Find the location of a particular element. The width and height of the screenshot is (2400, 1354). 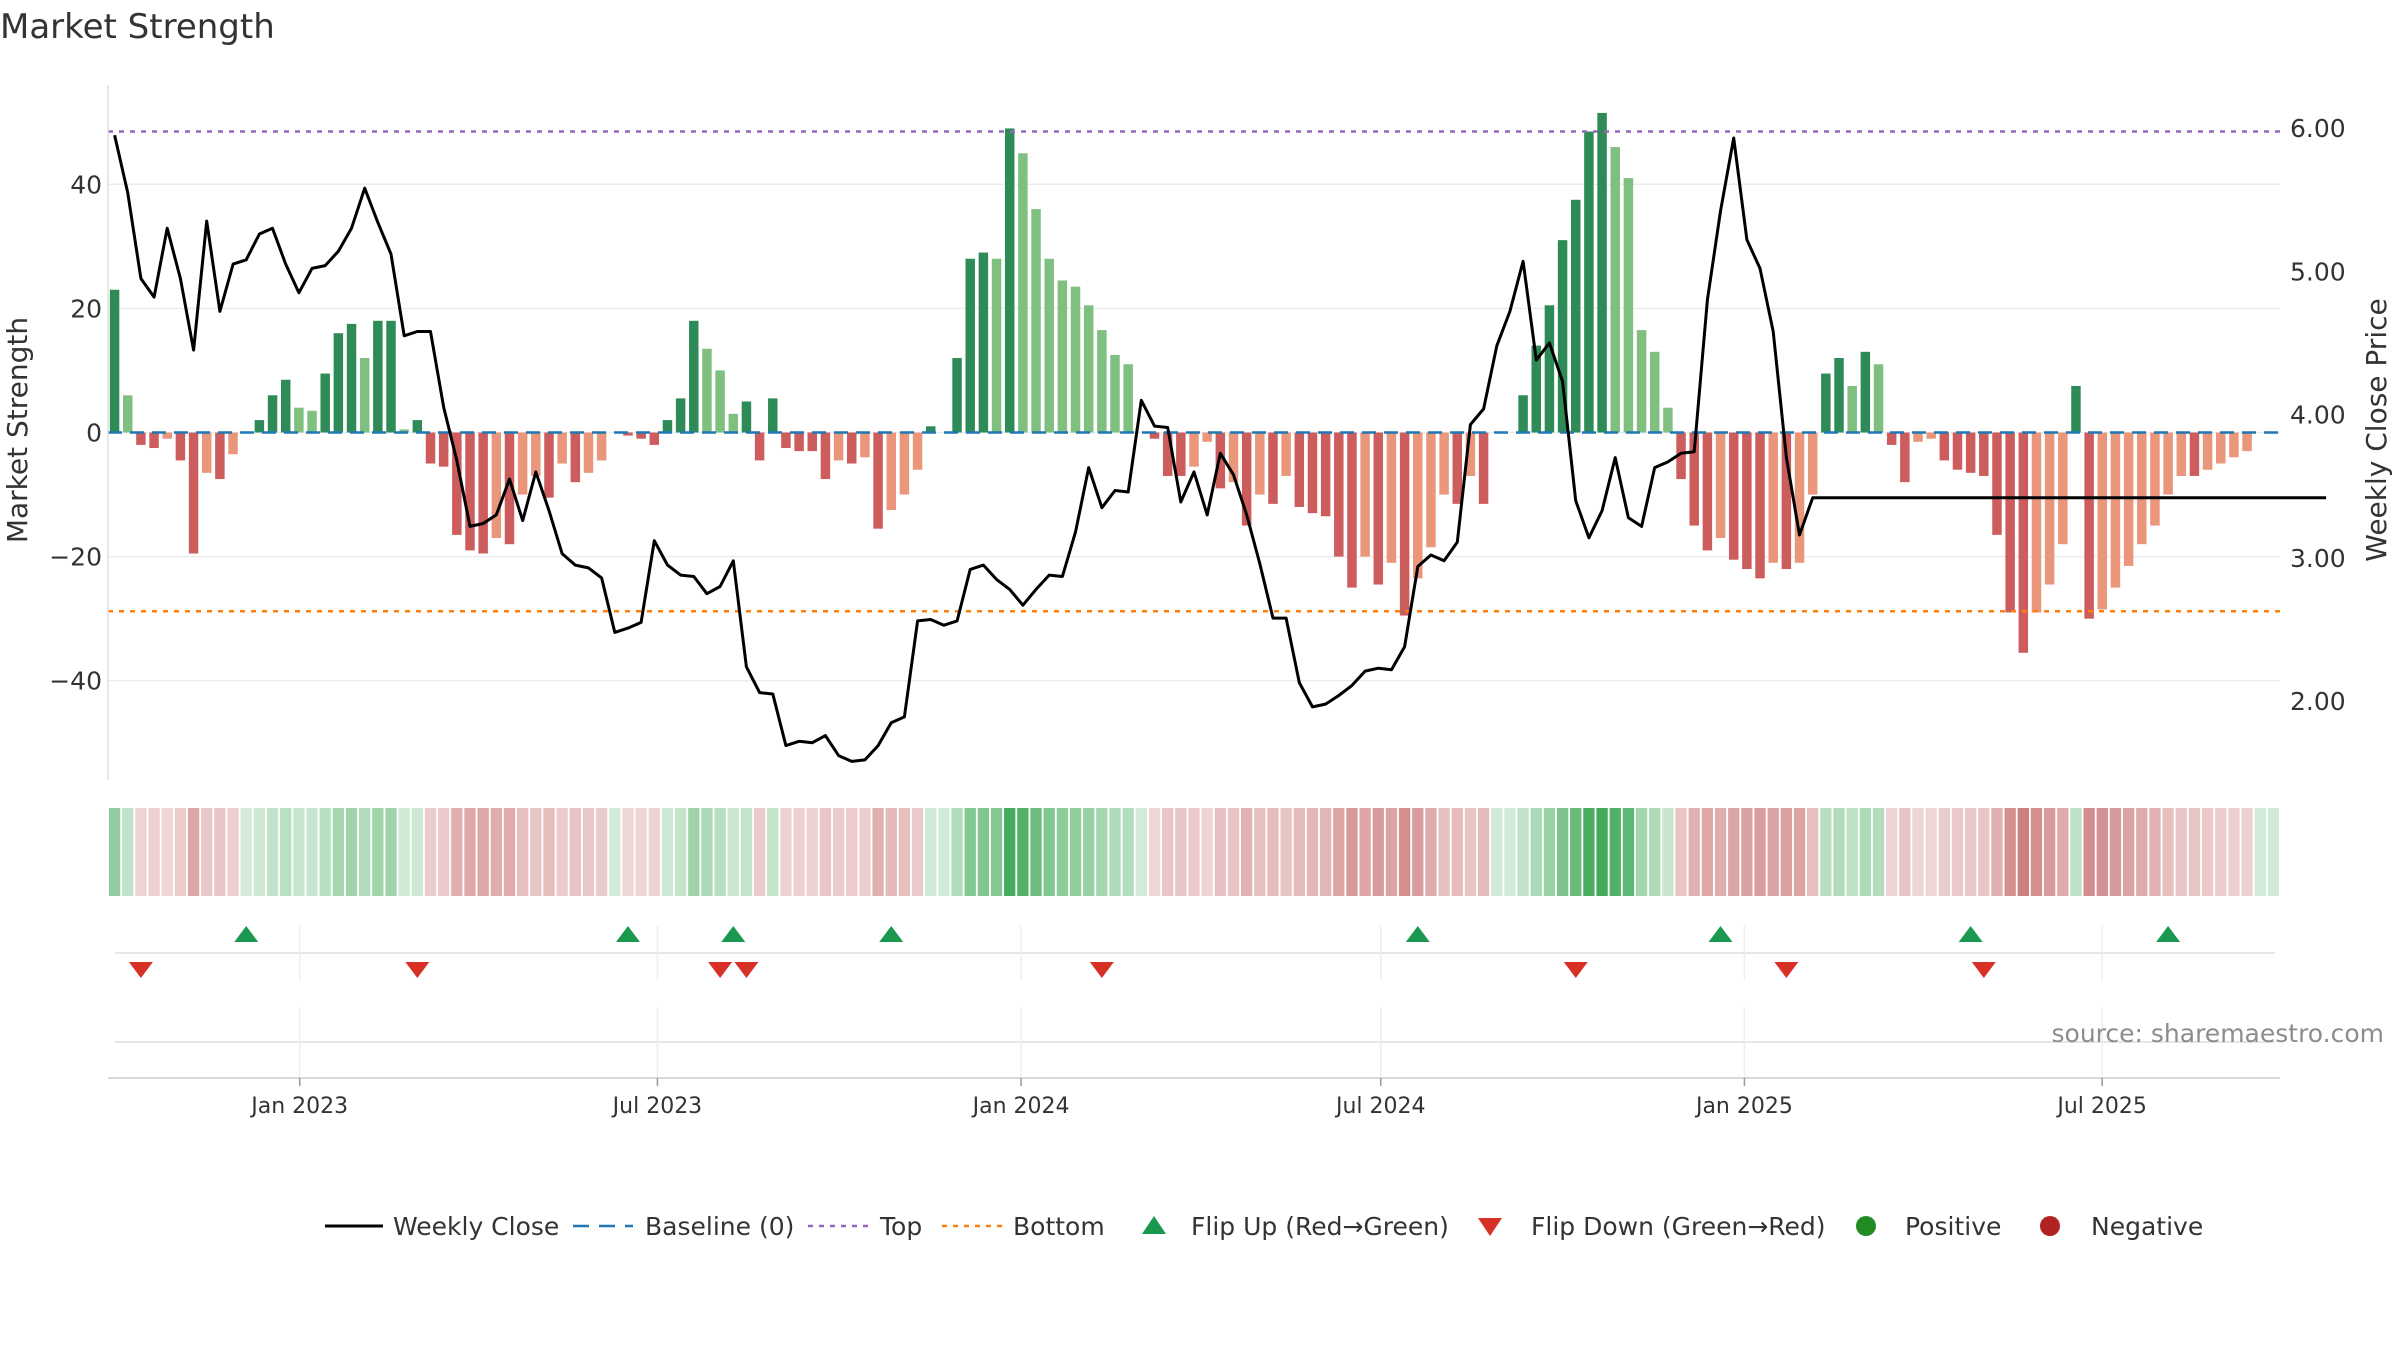

right-tick-label: 4.00 is located at coordinates (2318, 415).